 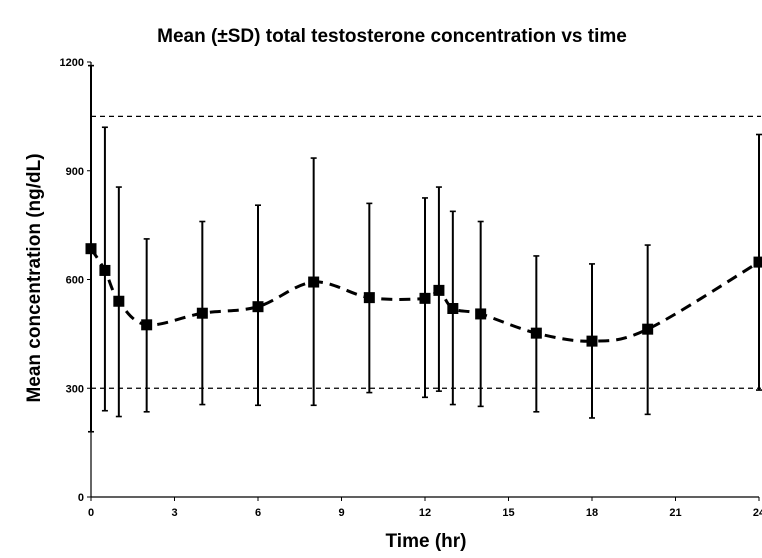 What do you see at coordinates (675, 513) in the screenshot?
I see `x-tick-label: 21` at bounding box center [675, 513].